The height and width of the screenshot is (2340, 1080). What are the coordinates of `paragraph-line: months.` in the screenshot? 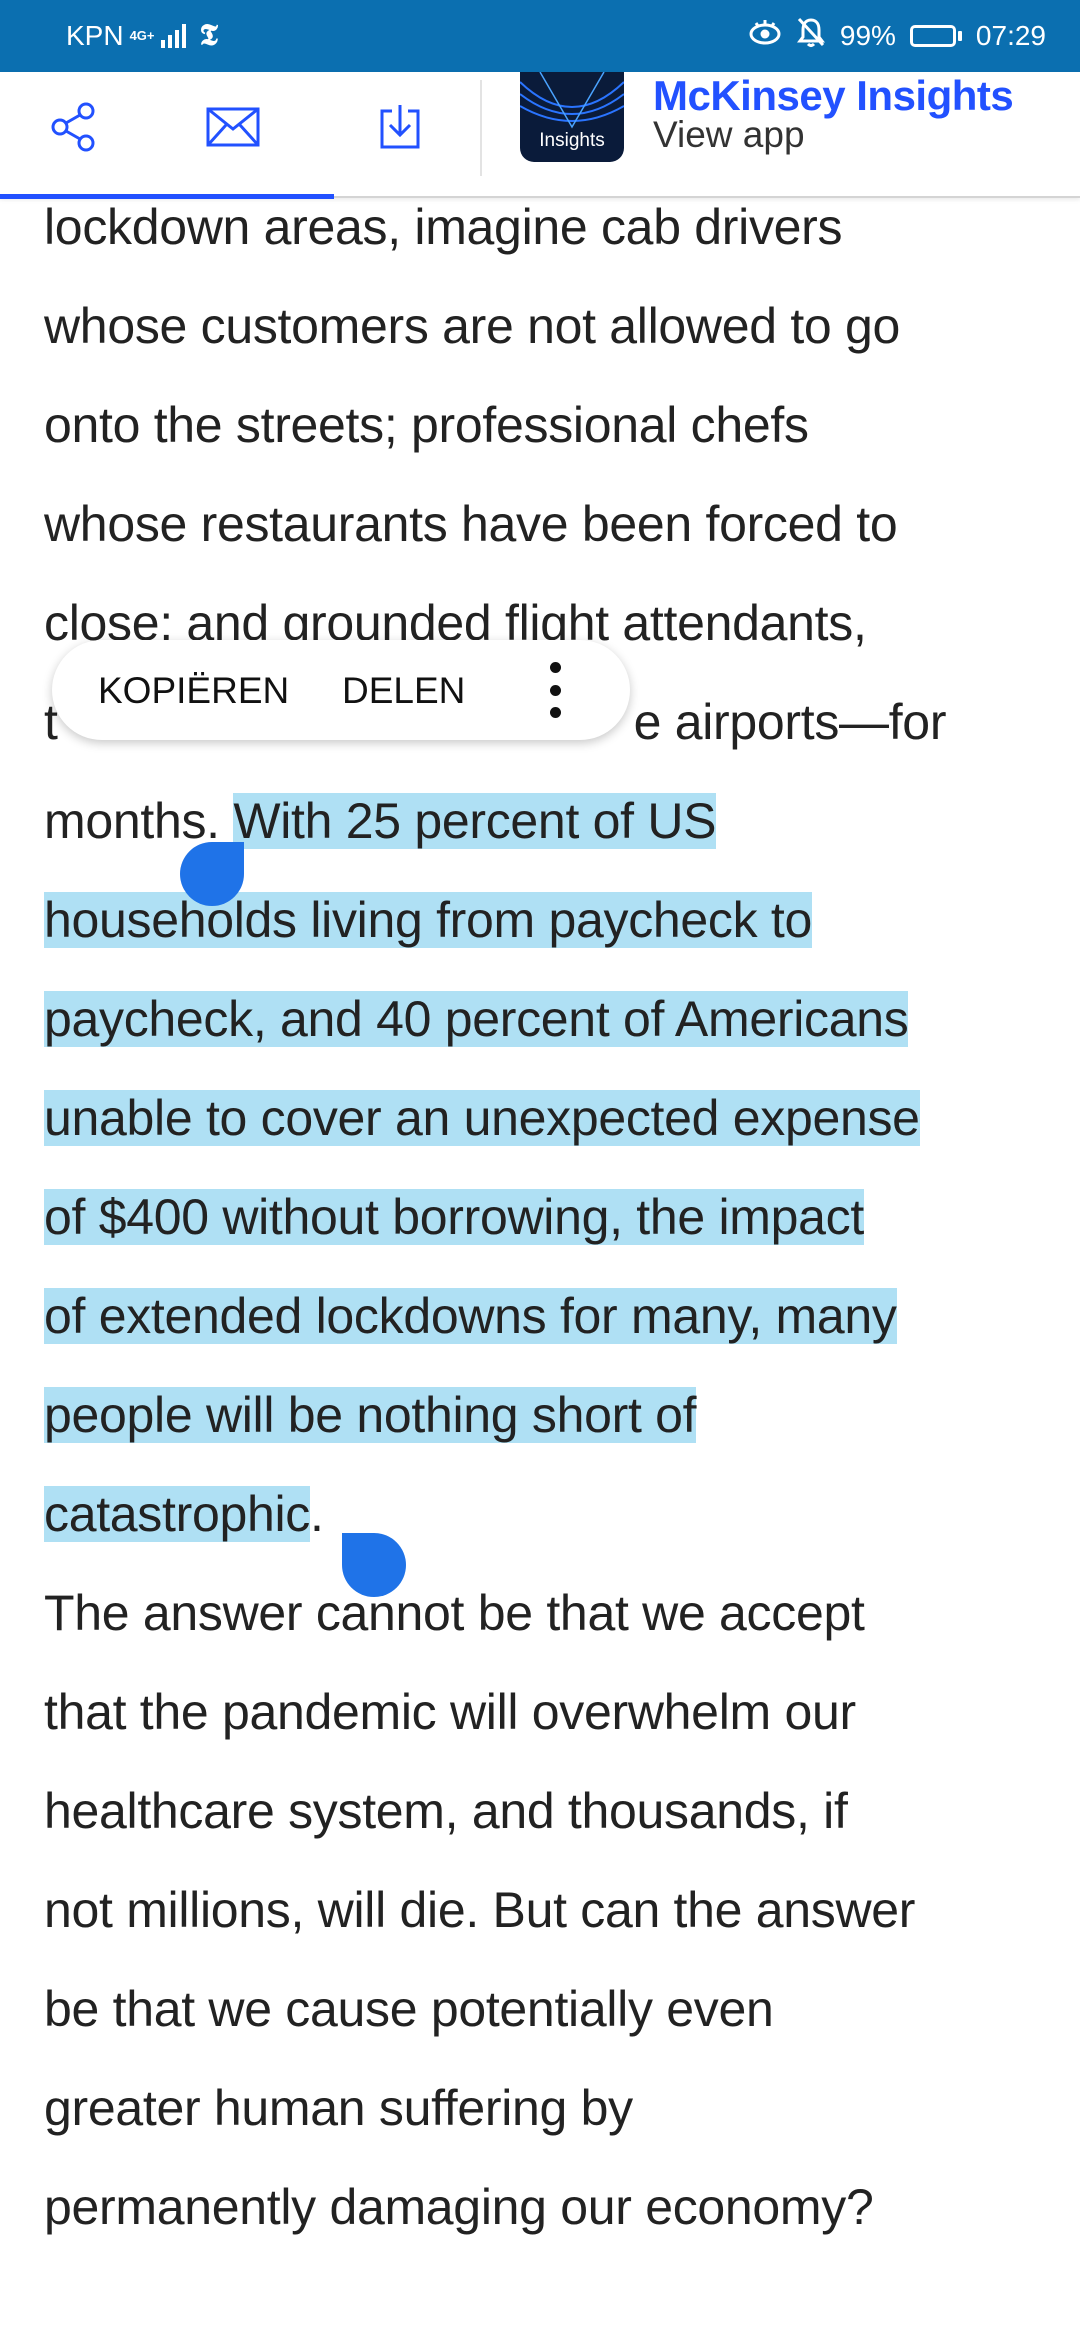 It's located at (139, 821).